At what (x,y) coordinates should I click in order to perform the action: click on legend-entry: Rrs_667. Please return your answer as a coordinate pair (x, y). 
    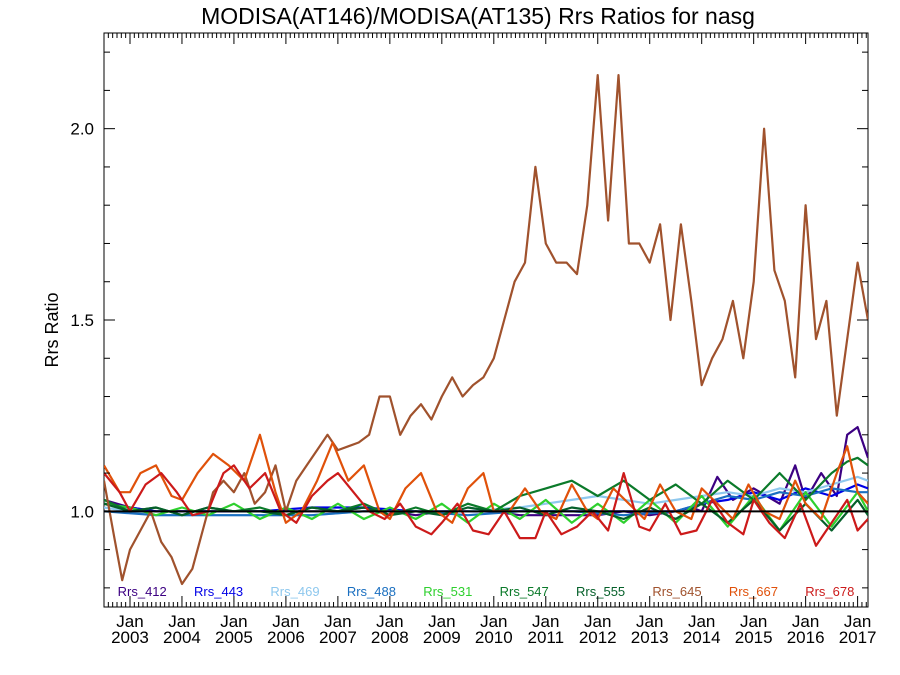
    Looking at the image, I should click on (753, 591).